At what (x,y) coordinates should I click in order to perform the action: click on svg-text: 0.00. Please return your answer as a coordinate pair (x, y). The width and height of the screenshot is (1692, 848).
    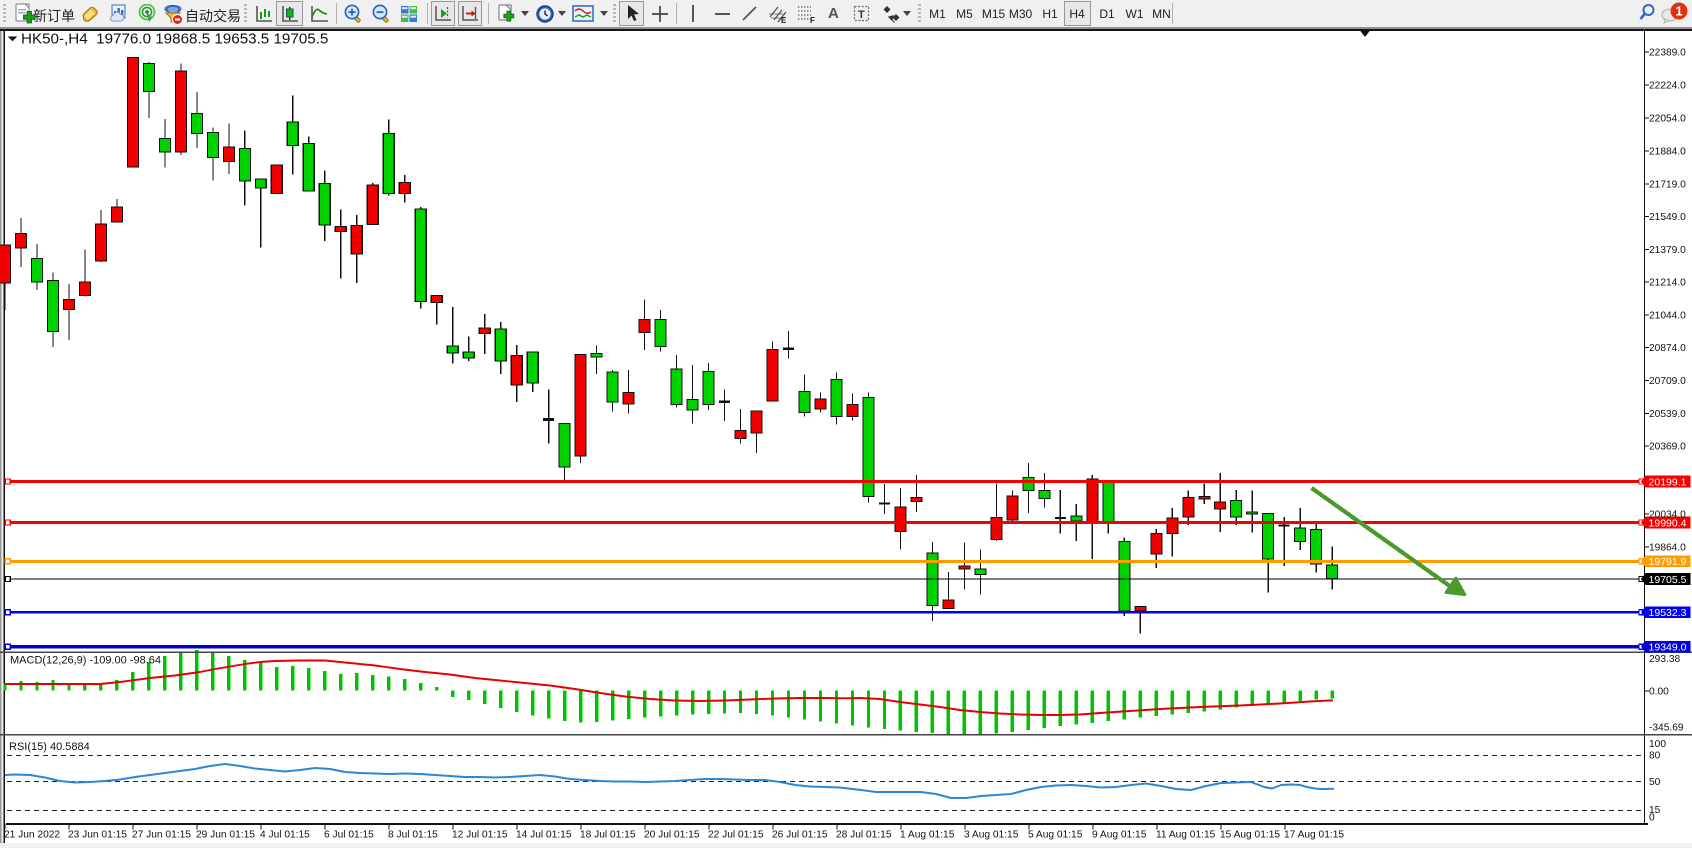
    Looking at the image, I should click on (1659, 692).